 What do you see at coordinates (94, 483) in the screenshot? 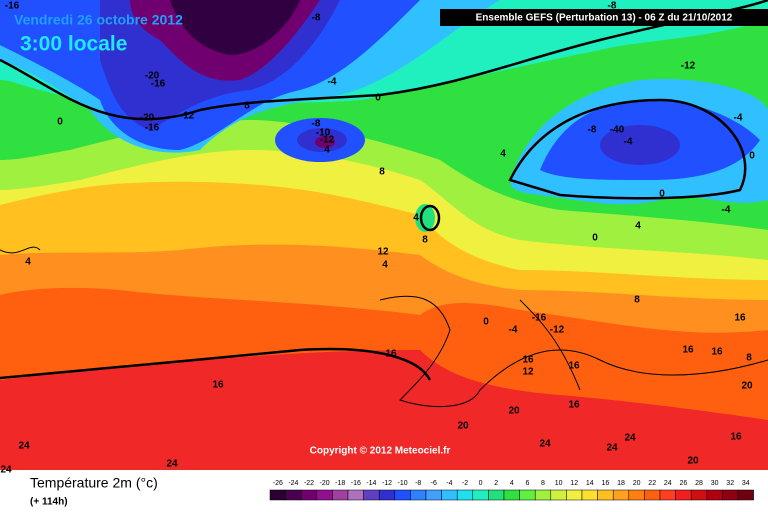
I see `variable-label: Température 2m (°c)` at bounding box center [94, 483].